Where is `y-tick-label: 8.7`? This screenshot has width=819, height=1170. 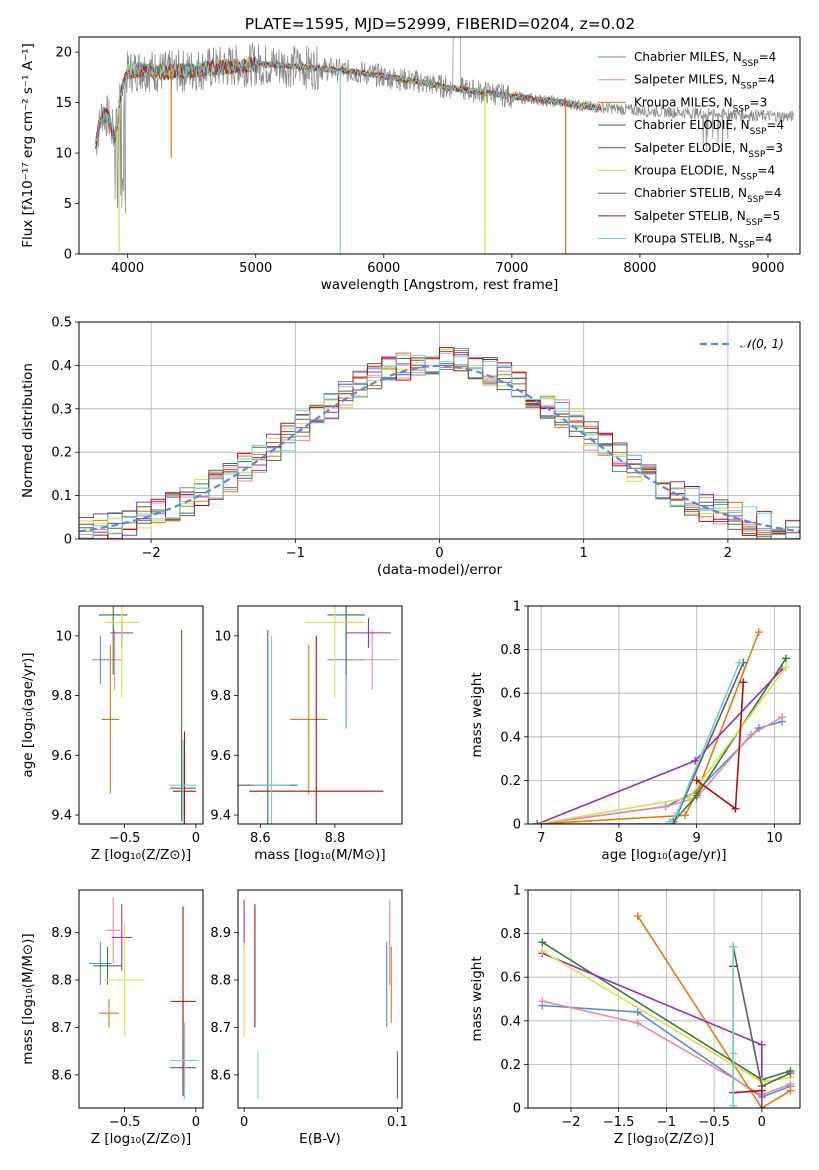
y-tick-label: 8.7 is located at coordinates (220, 1028).